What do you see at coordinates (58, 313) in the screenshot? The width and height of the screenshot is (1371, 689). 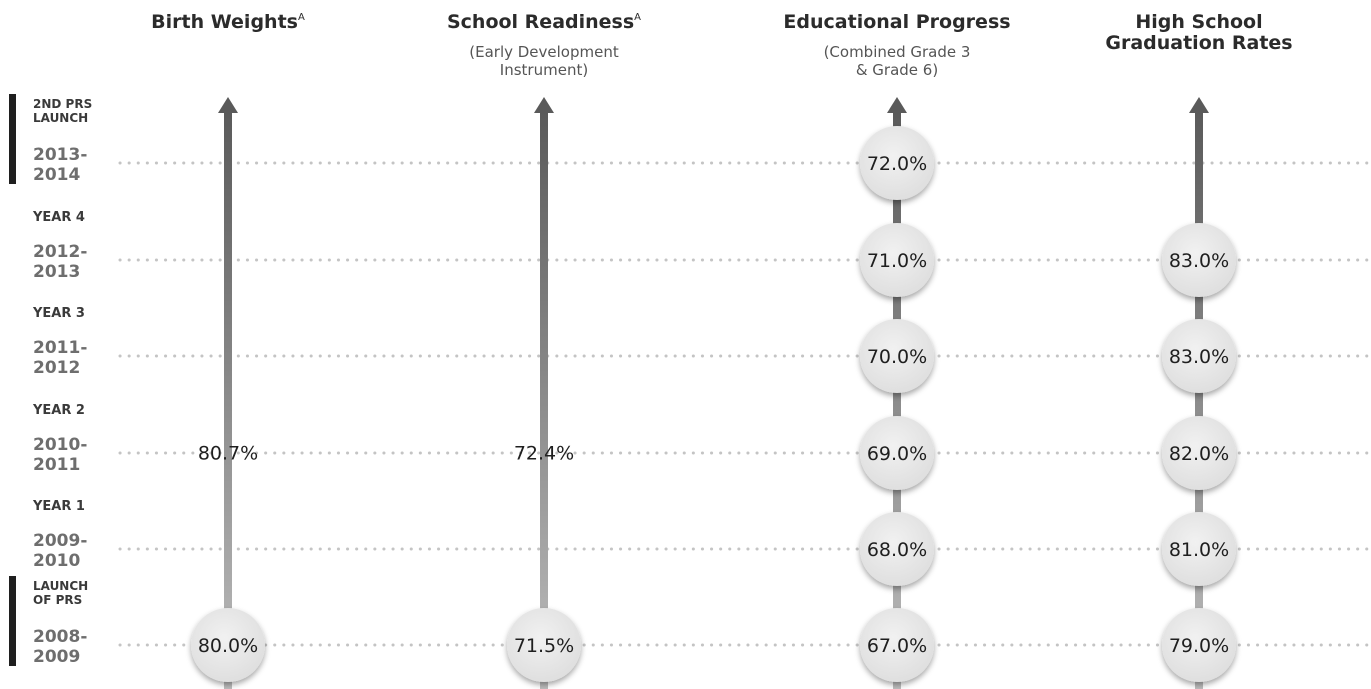 I see `row-label: YEAR 3` at bounding box center [58, 313].